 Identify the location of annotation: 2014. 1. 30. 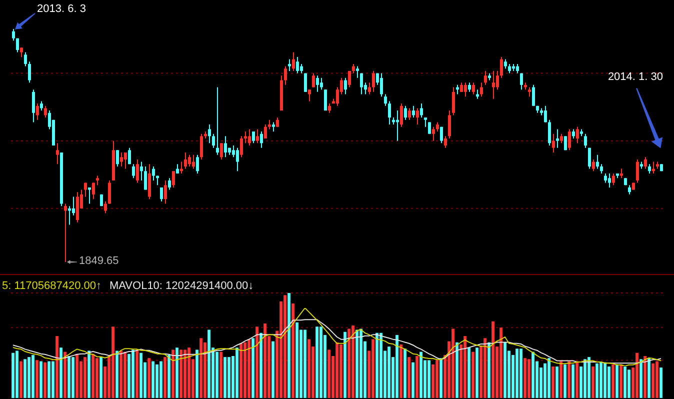
(635, 77).